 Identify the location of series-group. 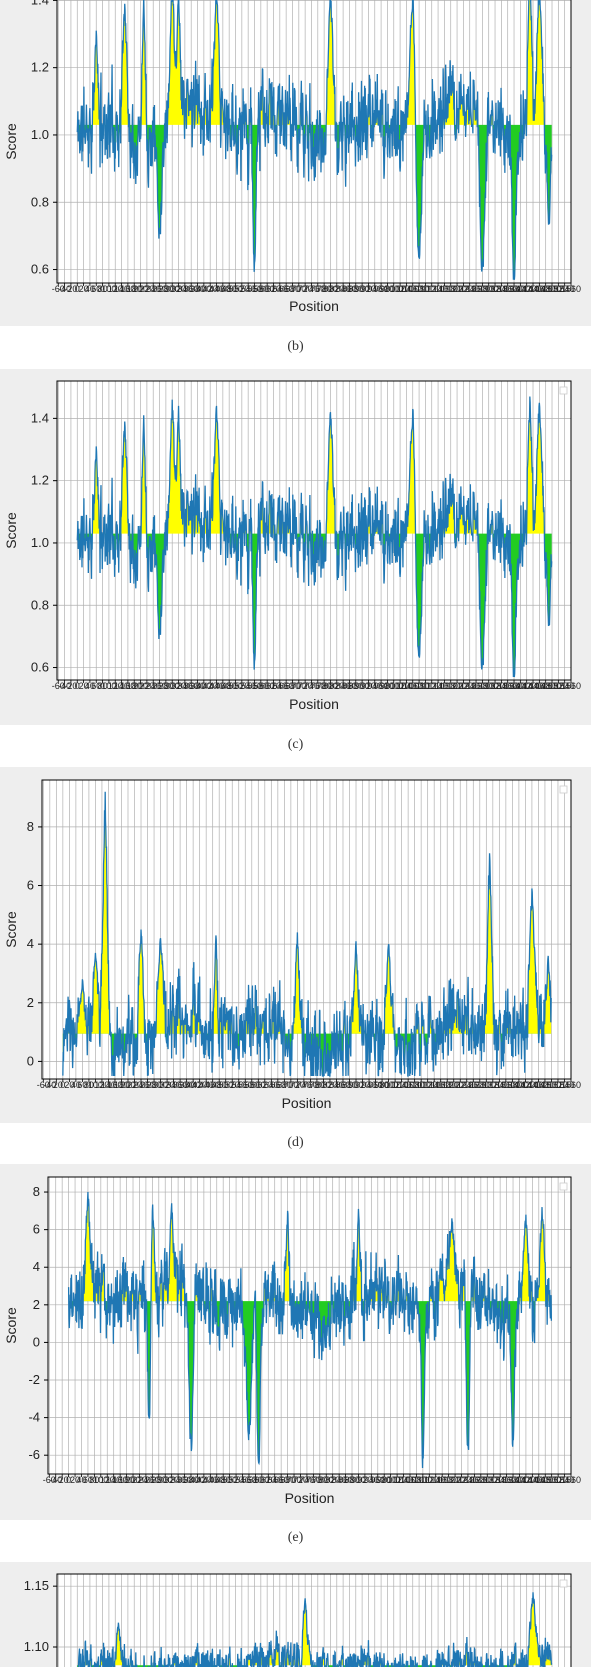
(307, 934).